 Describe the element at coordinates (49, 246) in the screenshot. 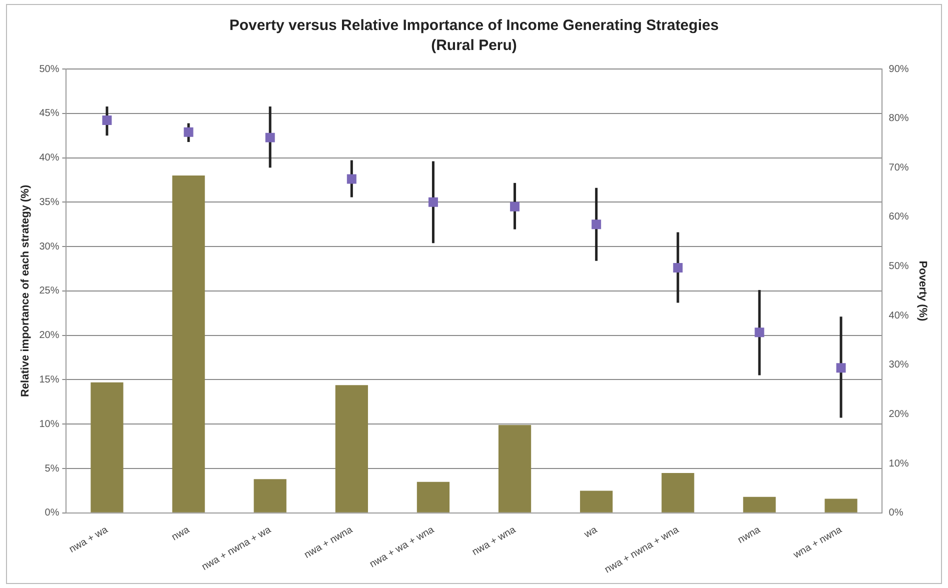

I see `y-tick-label: 30%` at that location.